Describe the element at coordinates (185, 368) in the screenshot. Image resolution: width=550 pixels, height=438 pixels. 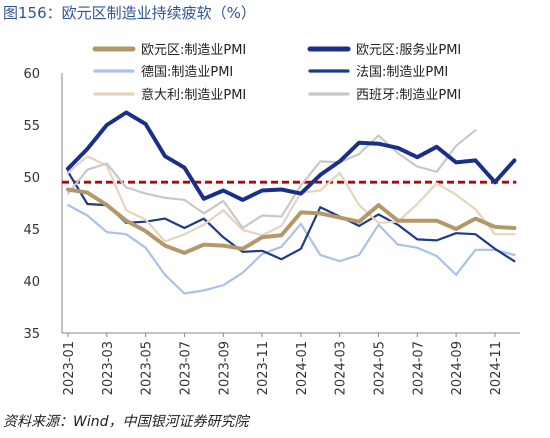
I see `x-tick-label: 2023-07` at that location.